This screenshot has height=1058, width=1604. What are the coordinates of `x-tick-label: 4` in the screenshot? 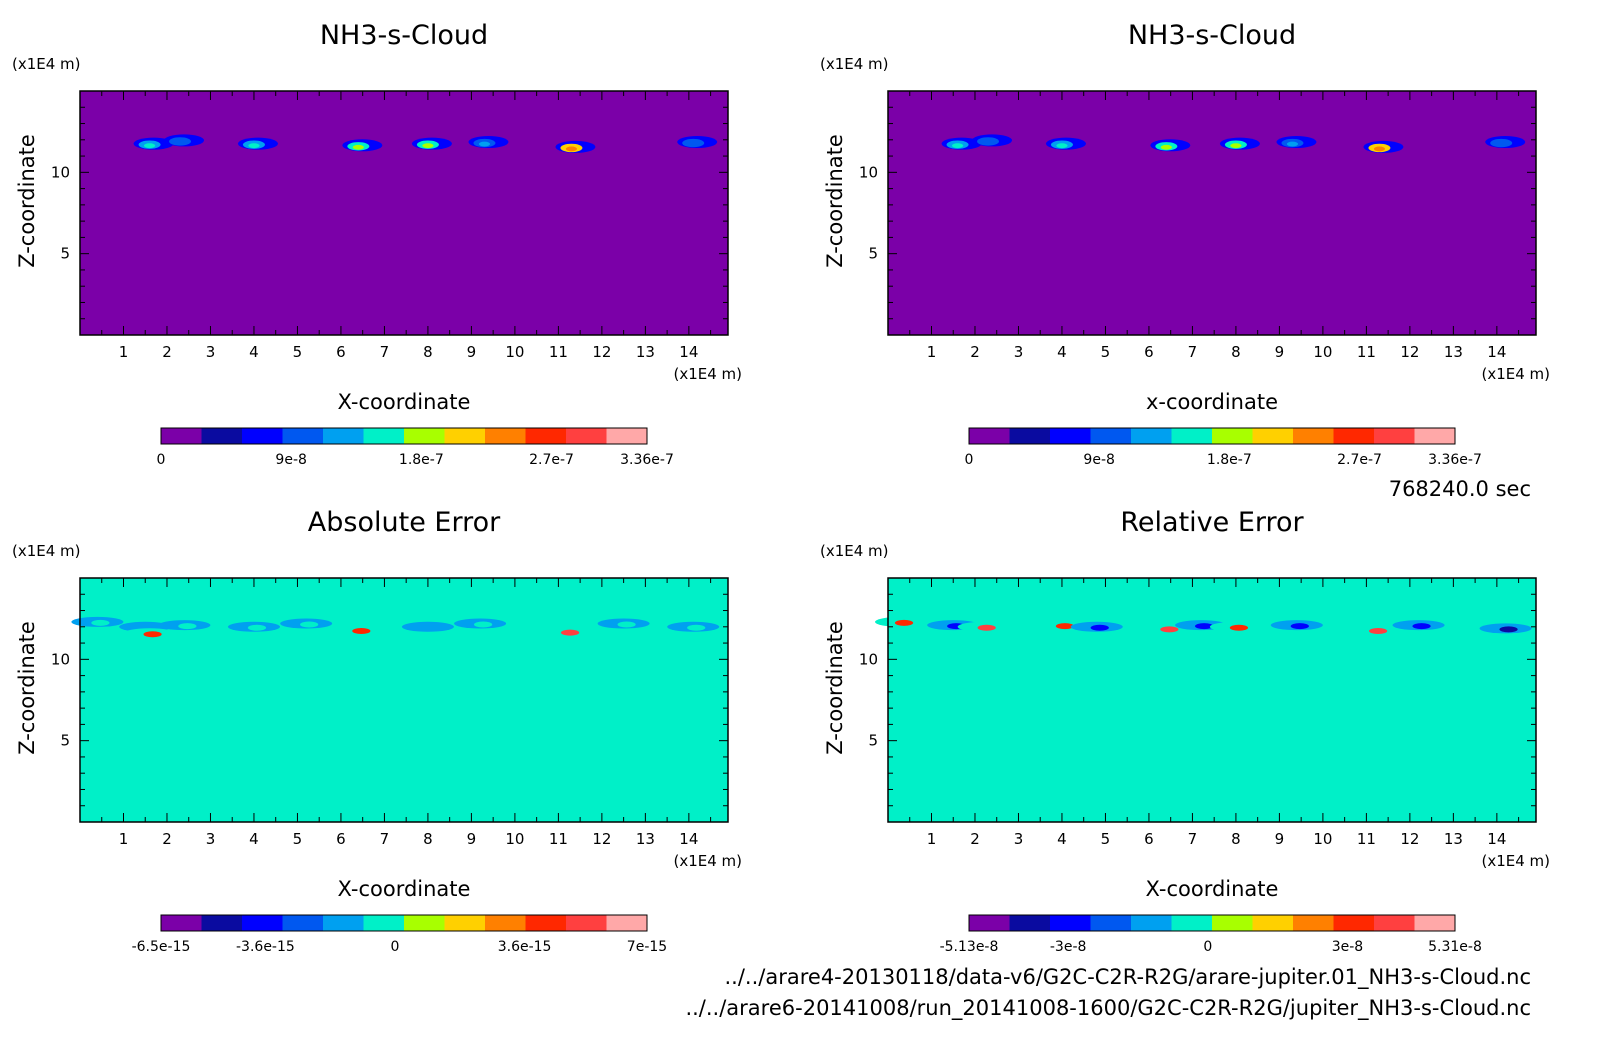 It's located at (254, 352).